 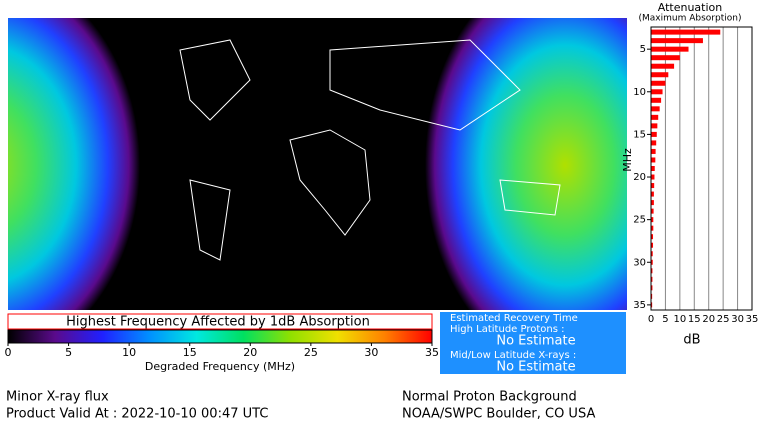 What do you see at coordinates (535, 341) in the screenshot?
I see `recovery-high-value: No Estimate` at bounding box center [535, 341].